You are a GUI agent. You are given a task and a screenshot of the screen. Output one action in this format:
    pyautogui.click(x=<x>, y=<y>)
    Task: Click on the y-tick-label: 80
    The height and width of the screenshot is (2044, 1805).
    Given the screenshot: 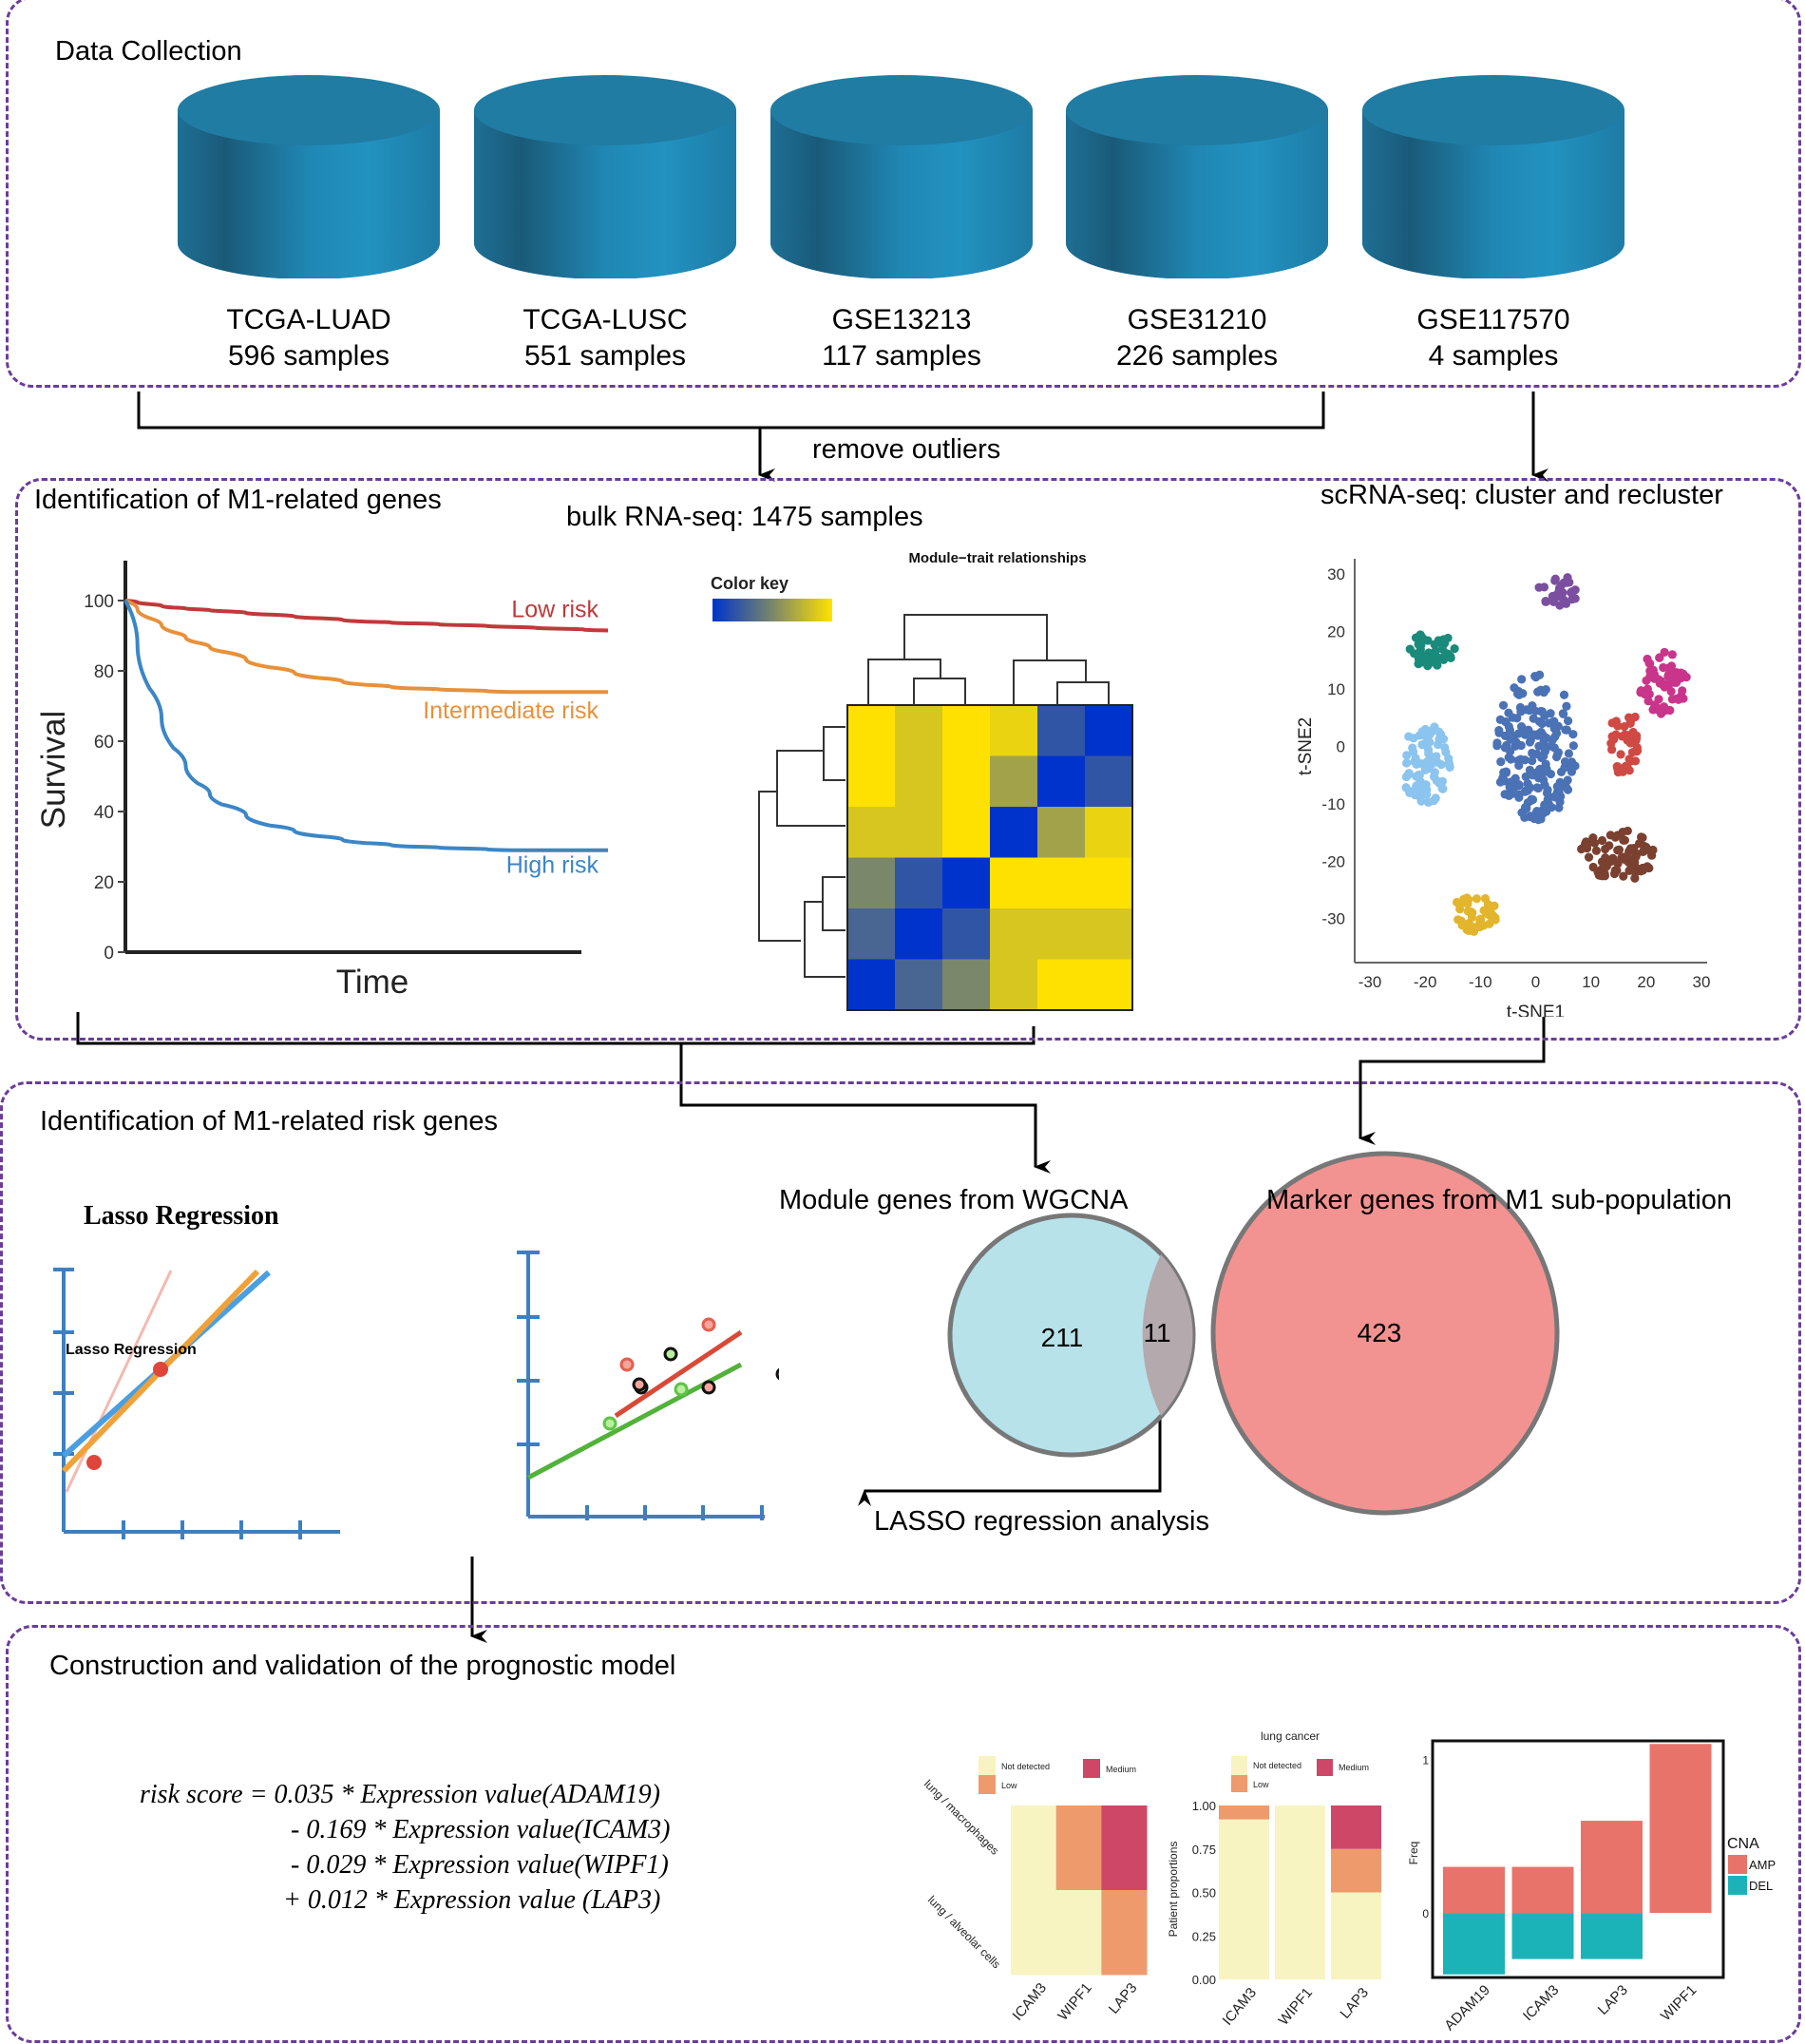 What is the action you would take?
    pyautogui.click(x=104, y=672)
    